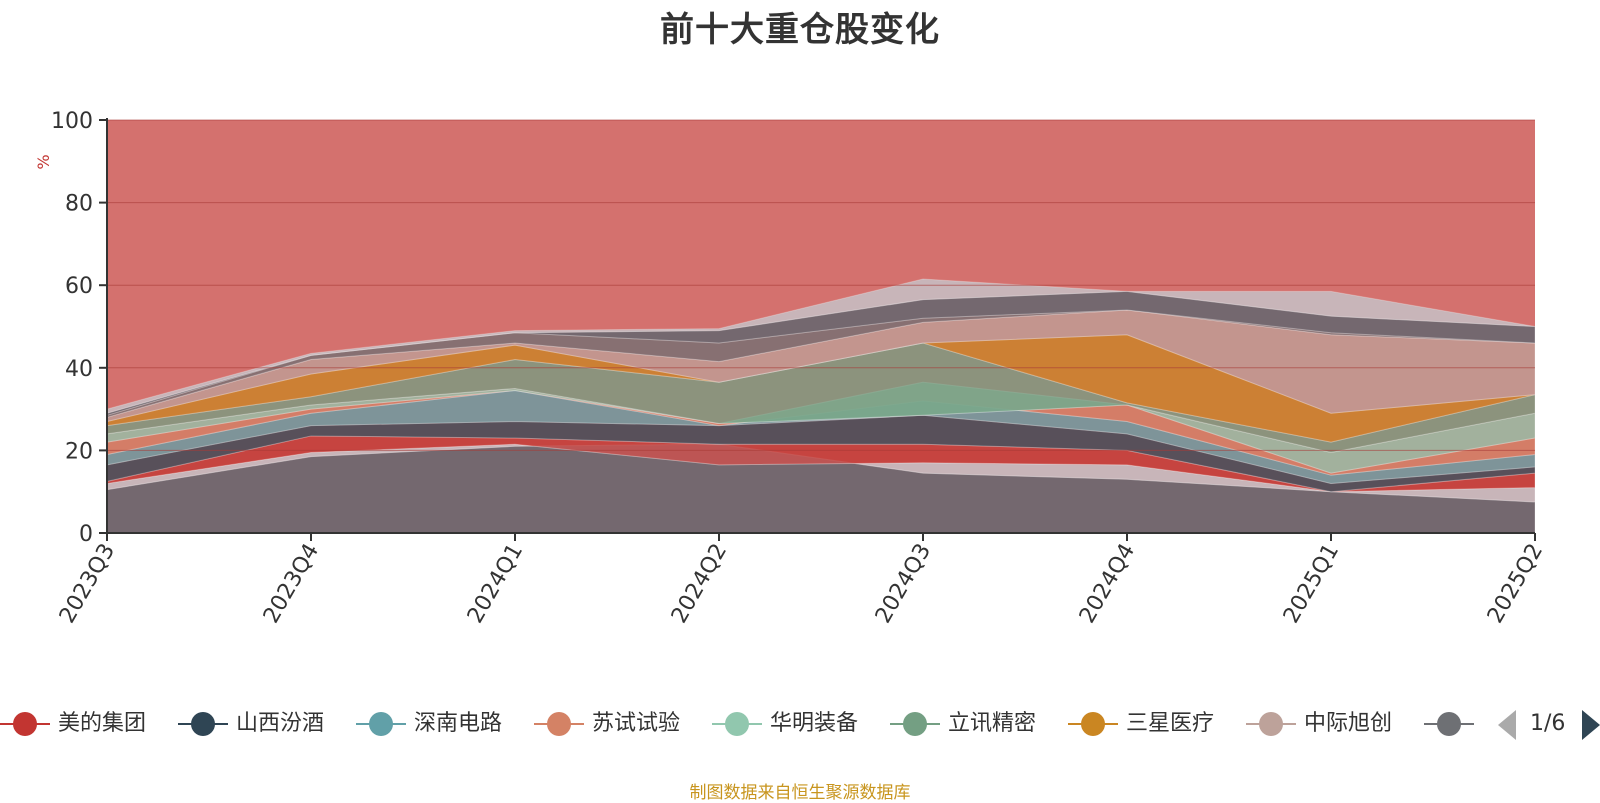 The image size is (1600, 803). I want to click on x-tick-label: 2023Q4, so click(291, 584).